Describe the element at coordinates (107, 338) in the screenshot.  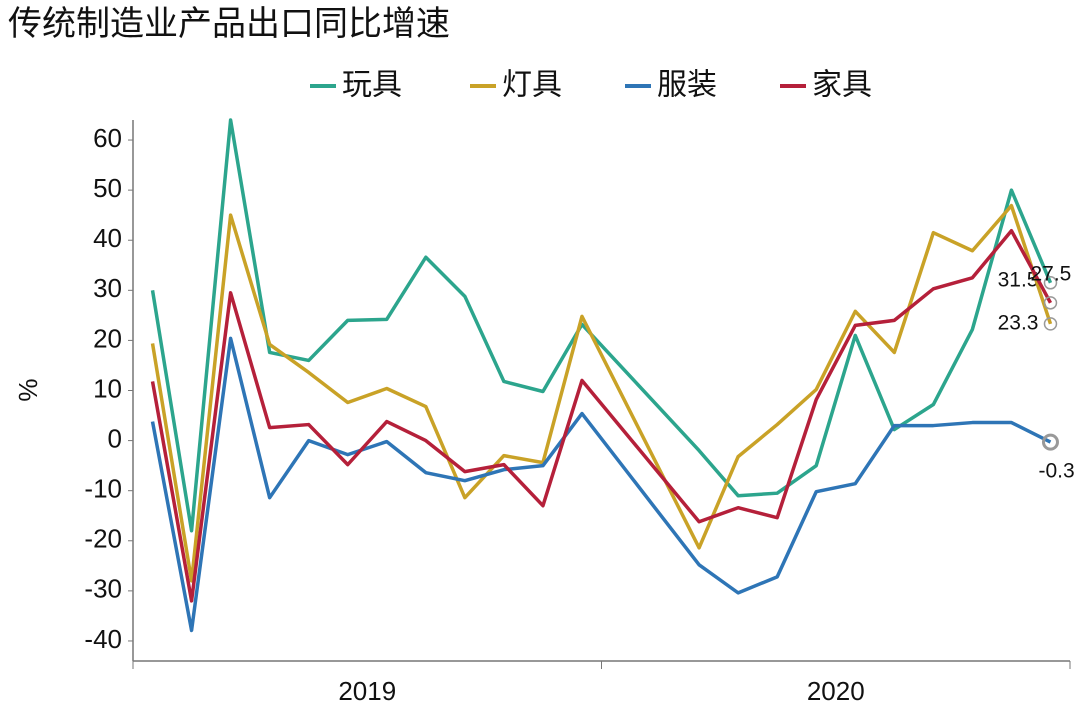
I see `y-tick-label: 20` at that location.